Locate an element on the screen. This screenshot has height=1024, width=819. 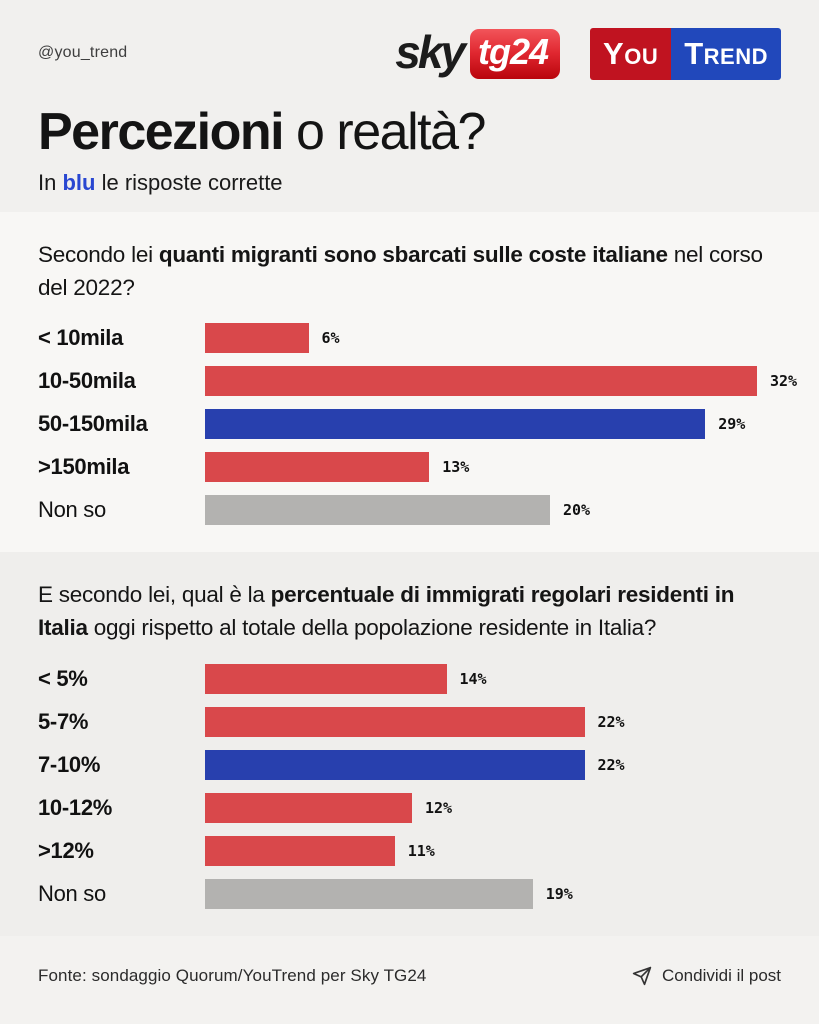
page-title: Percezioni o realtà? is located at coordinates (409, 132).